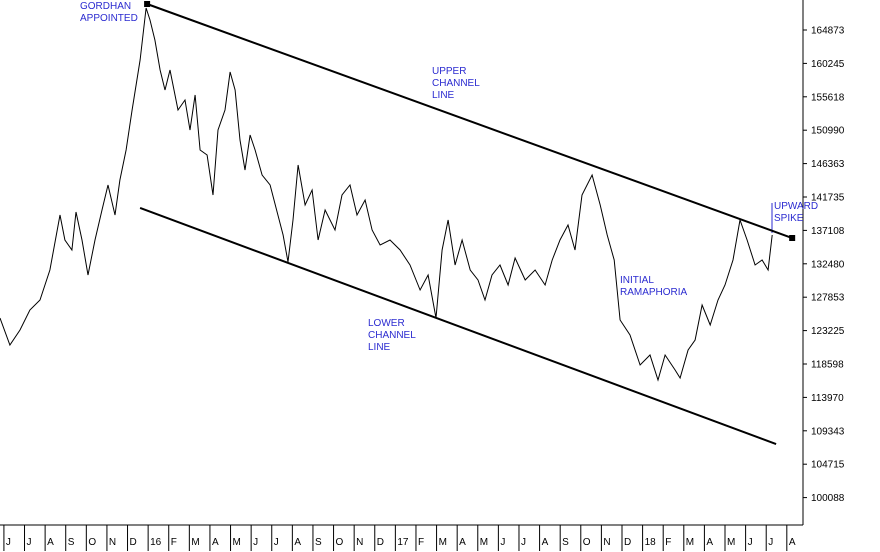 This screenshot has height=552, width=880. Describe the element at coordinates (828, 298) in the screenshot. I see `y-tick-label: 127853` at that location.